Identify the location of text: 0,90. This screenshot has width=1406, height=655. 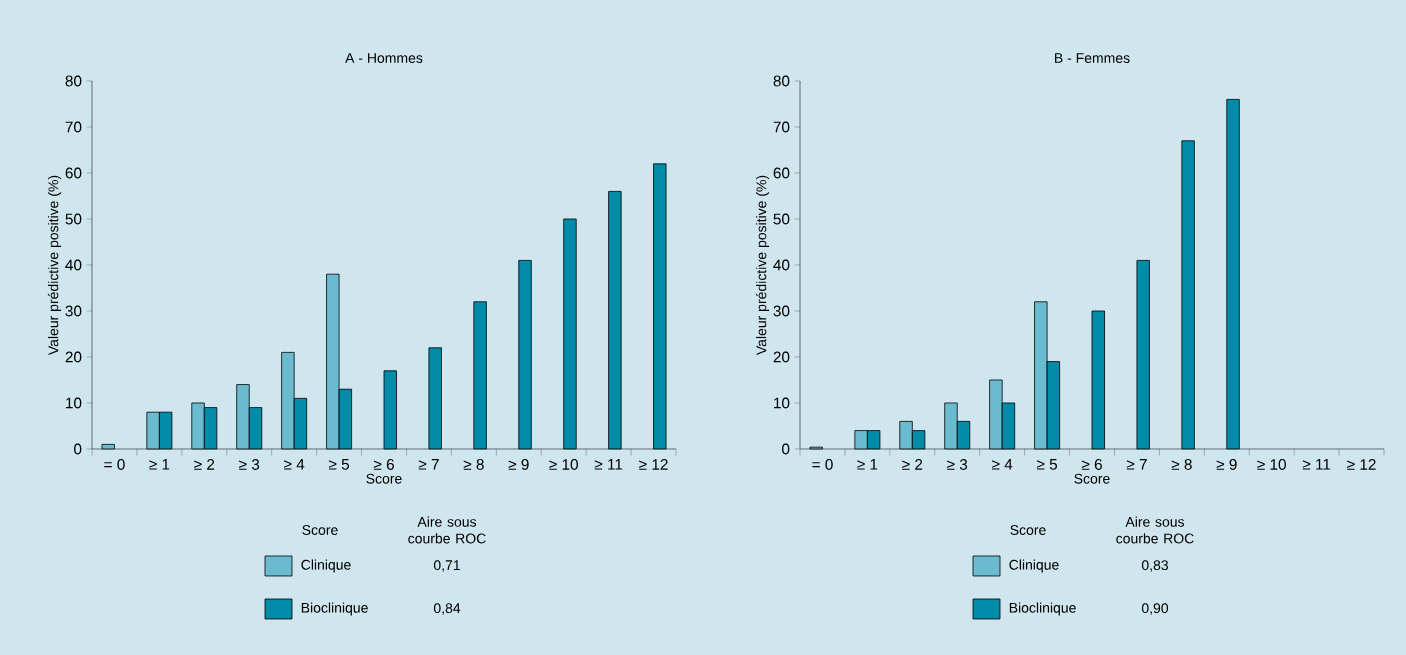
(1155, 609).